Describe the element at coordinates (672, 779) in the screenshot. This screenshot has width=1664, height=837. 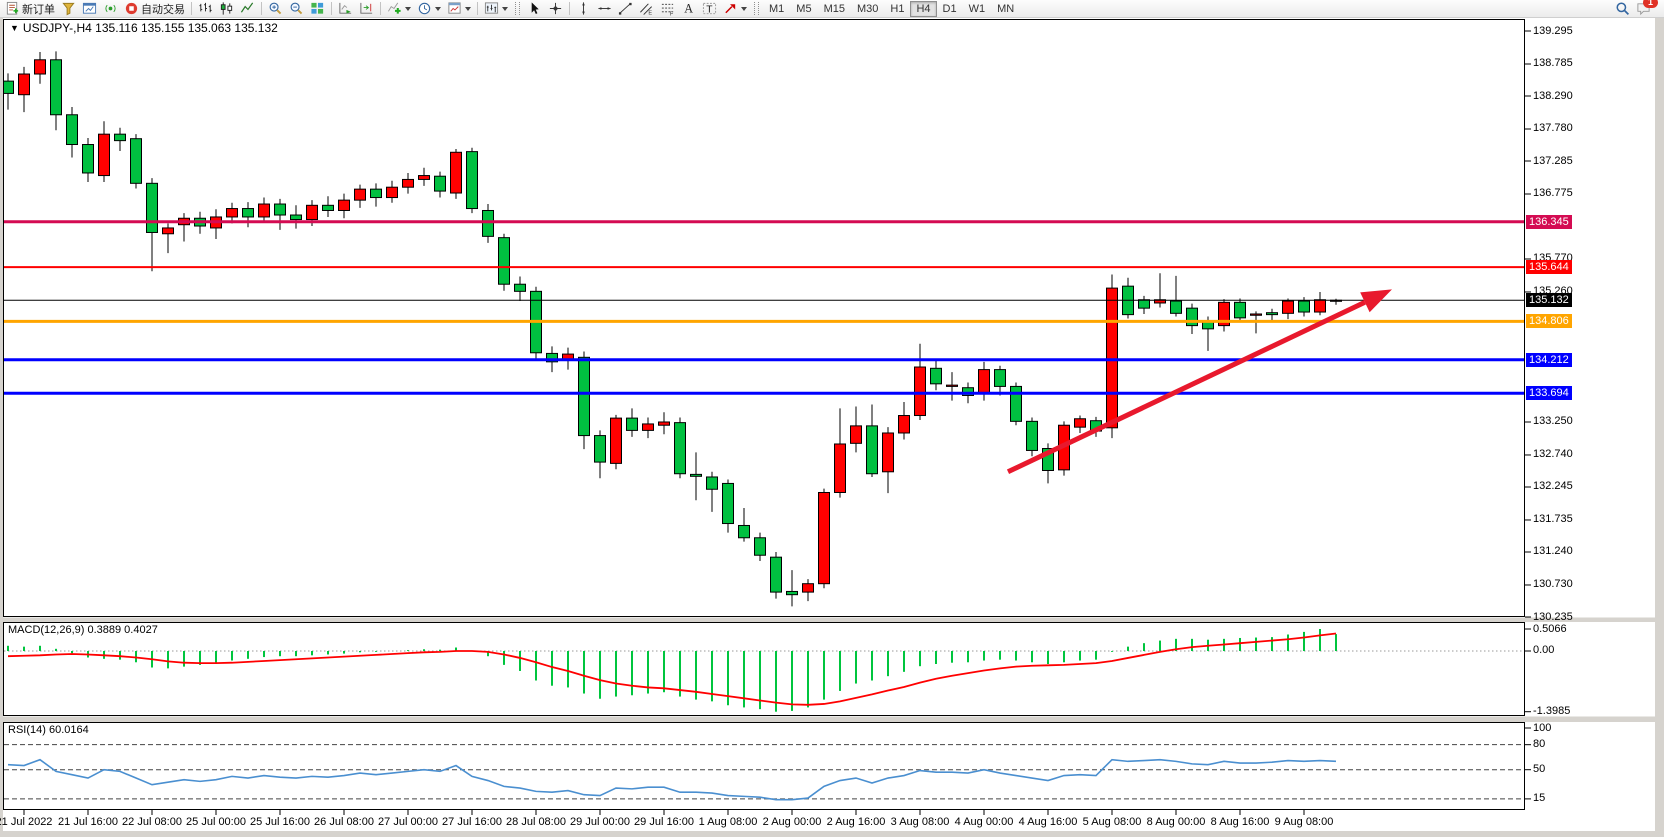
I see `rsi-line` at that location.